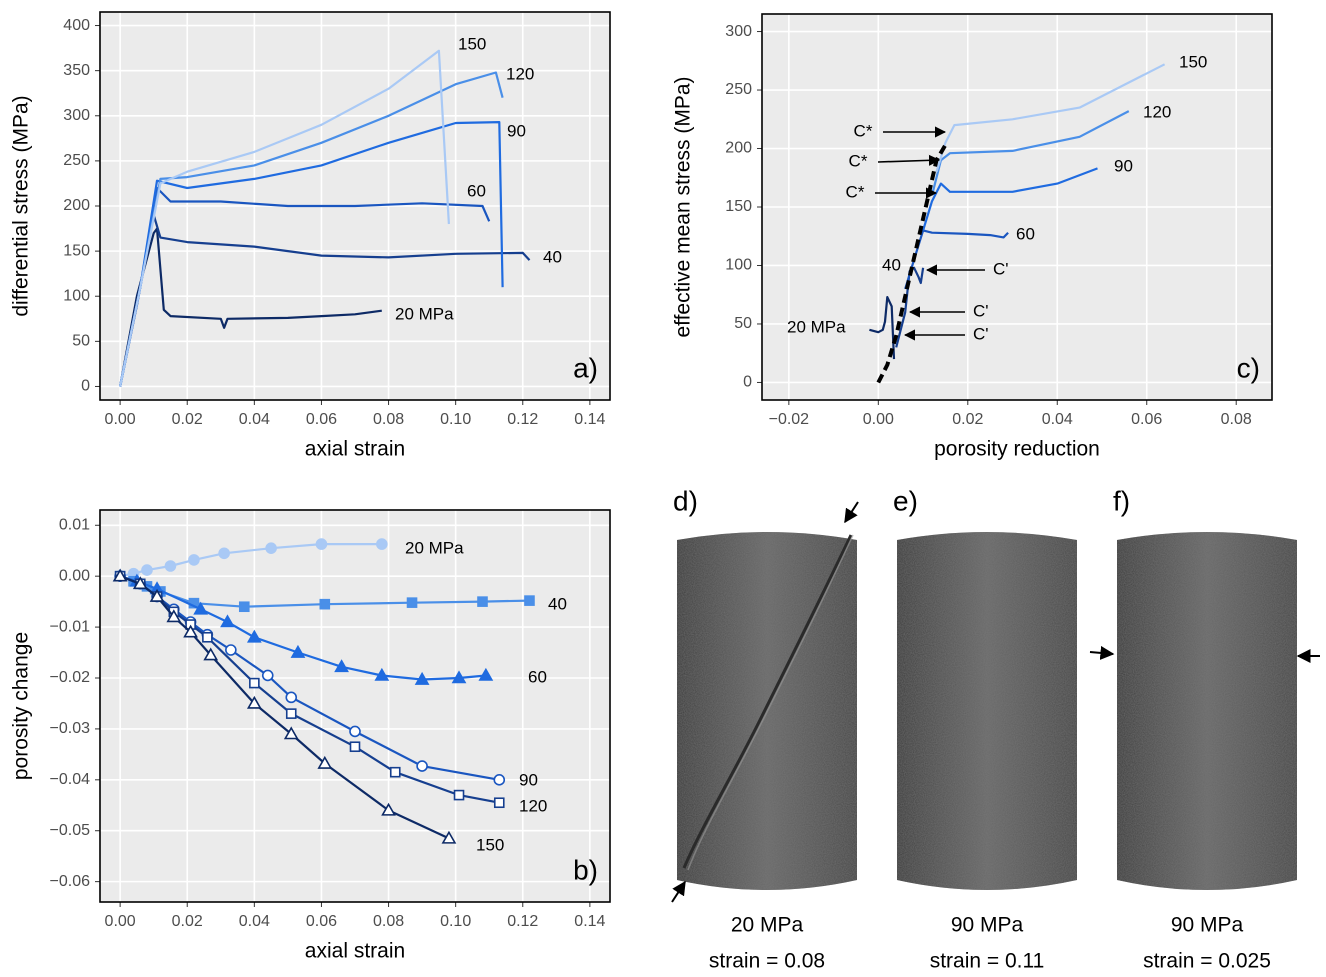 Image resolution: width=1326 pixels, height=977 pixels. Describe the element at coordinates (987, 711) in the screenshot. I see `rock-texture` at that location.